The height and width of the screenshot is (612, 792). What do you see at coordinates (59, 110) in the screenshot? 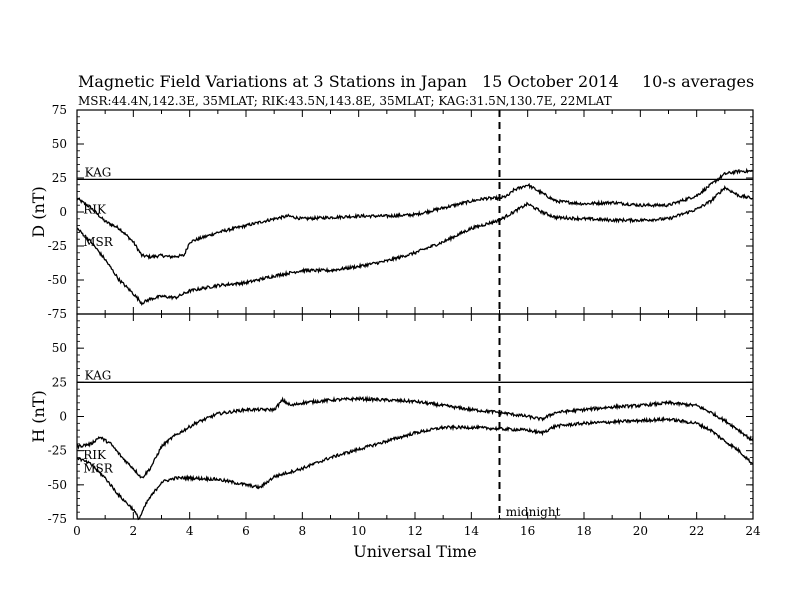
I see `y-tick-label: 75` at bounding box center [59, 110].